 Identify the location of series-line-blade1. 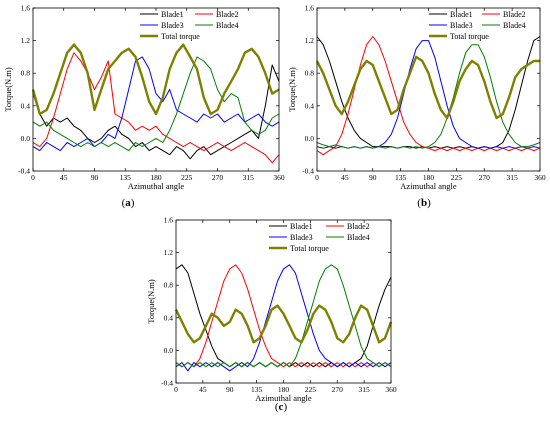
(156, 112).